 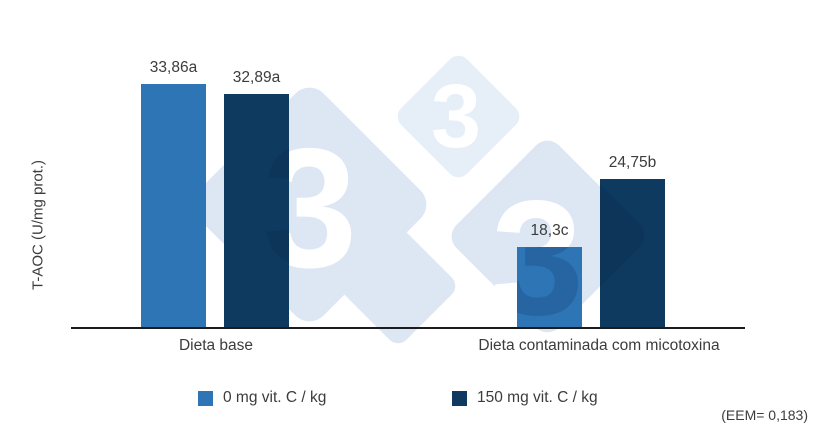 I want to click on watermark-ghost-diamond, so click(x=626, y=253).